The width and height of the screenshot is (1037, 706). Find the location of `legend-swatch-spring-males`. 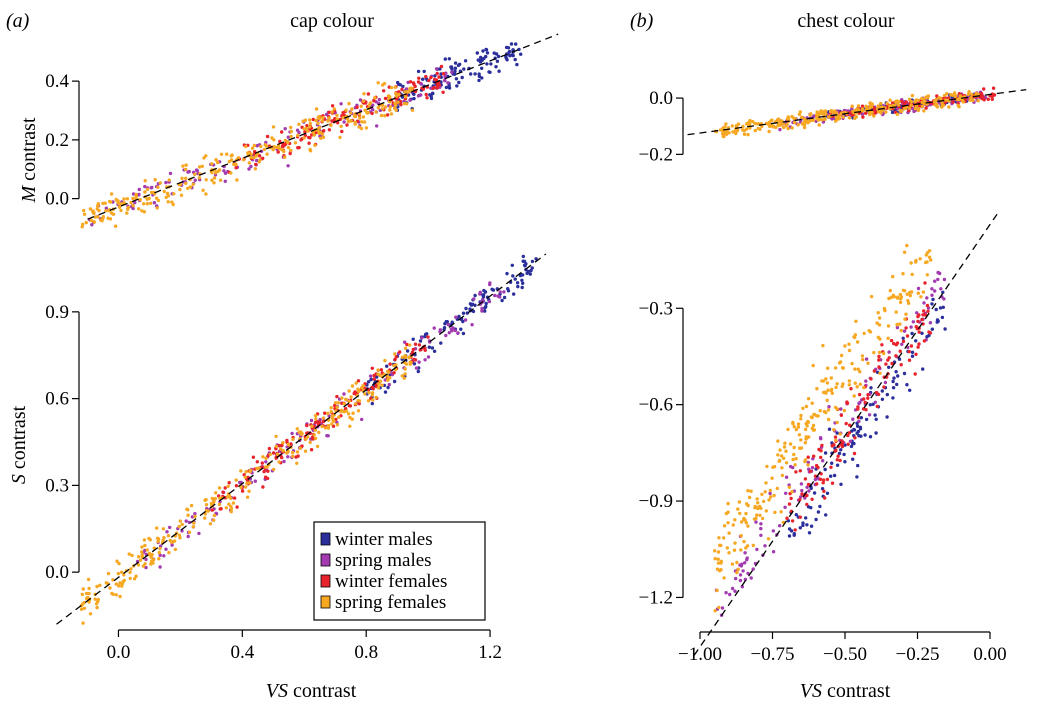

legend-swatch-spring-males is located at coordinates (325, 560).